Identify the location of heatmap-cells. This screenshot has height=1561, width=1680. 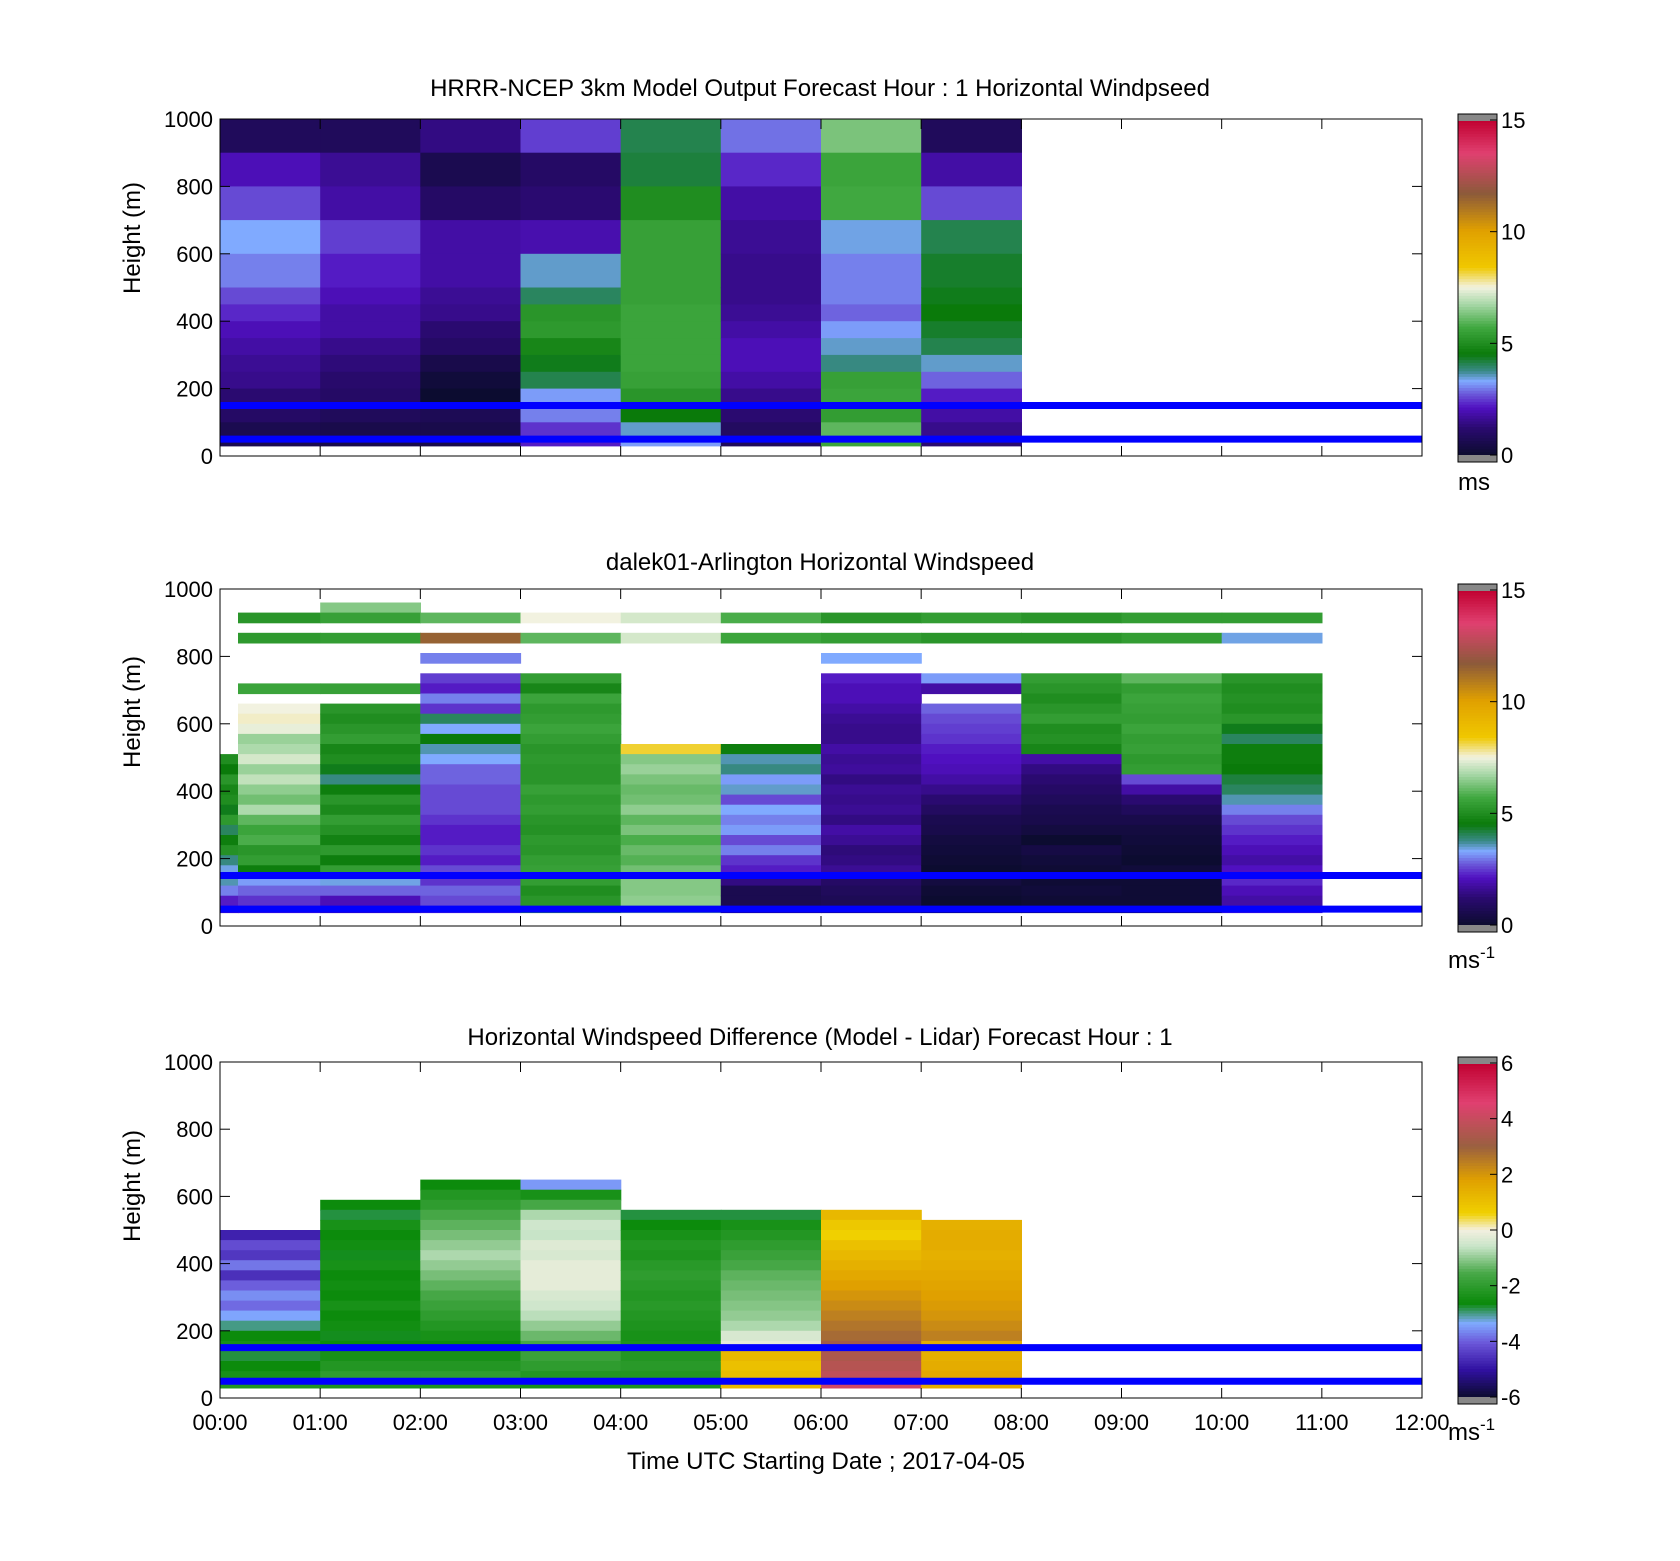
(621, 1284).